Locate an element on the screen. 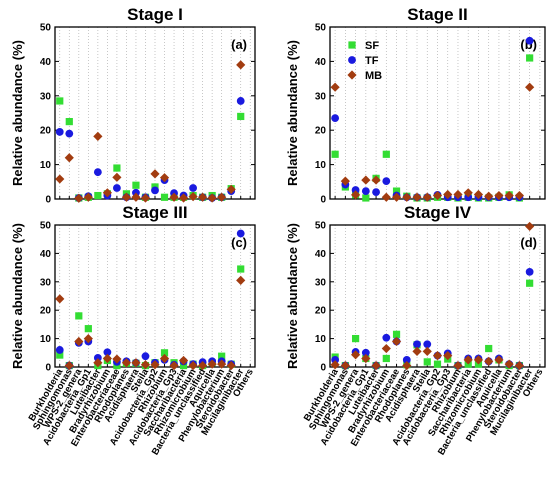 This screenshot has width=550, height=504. legend: SF TF MB is located at coordinates (364, 61).